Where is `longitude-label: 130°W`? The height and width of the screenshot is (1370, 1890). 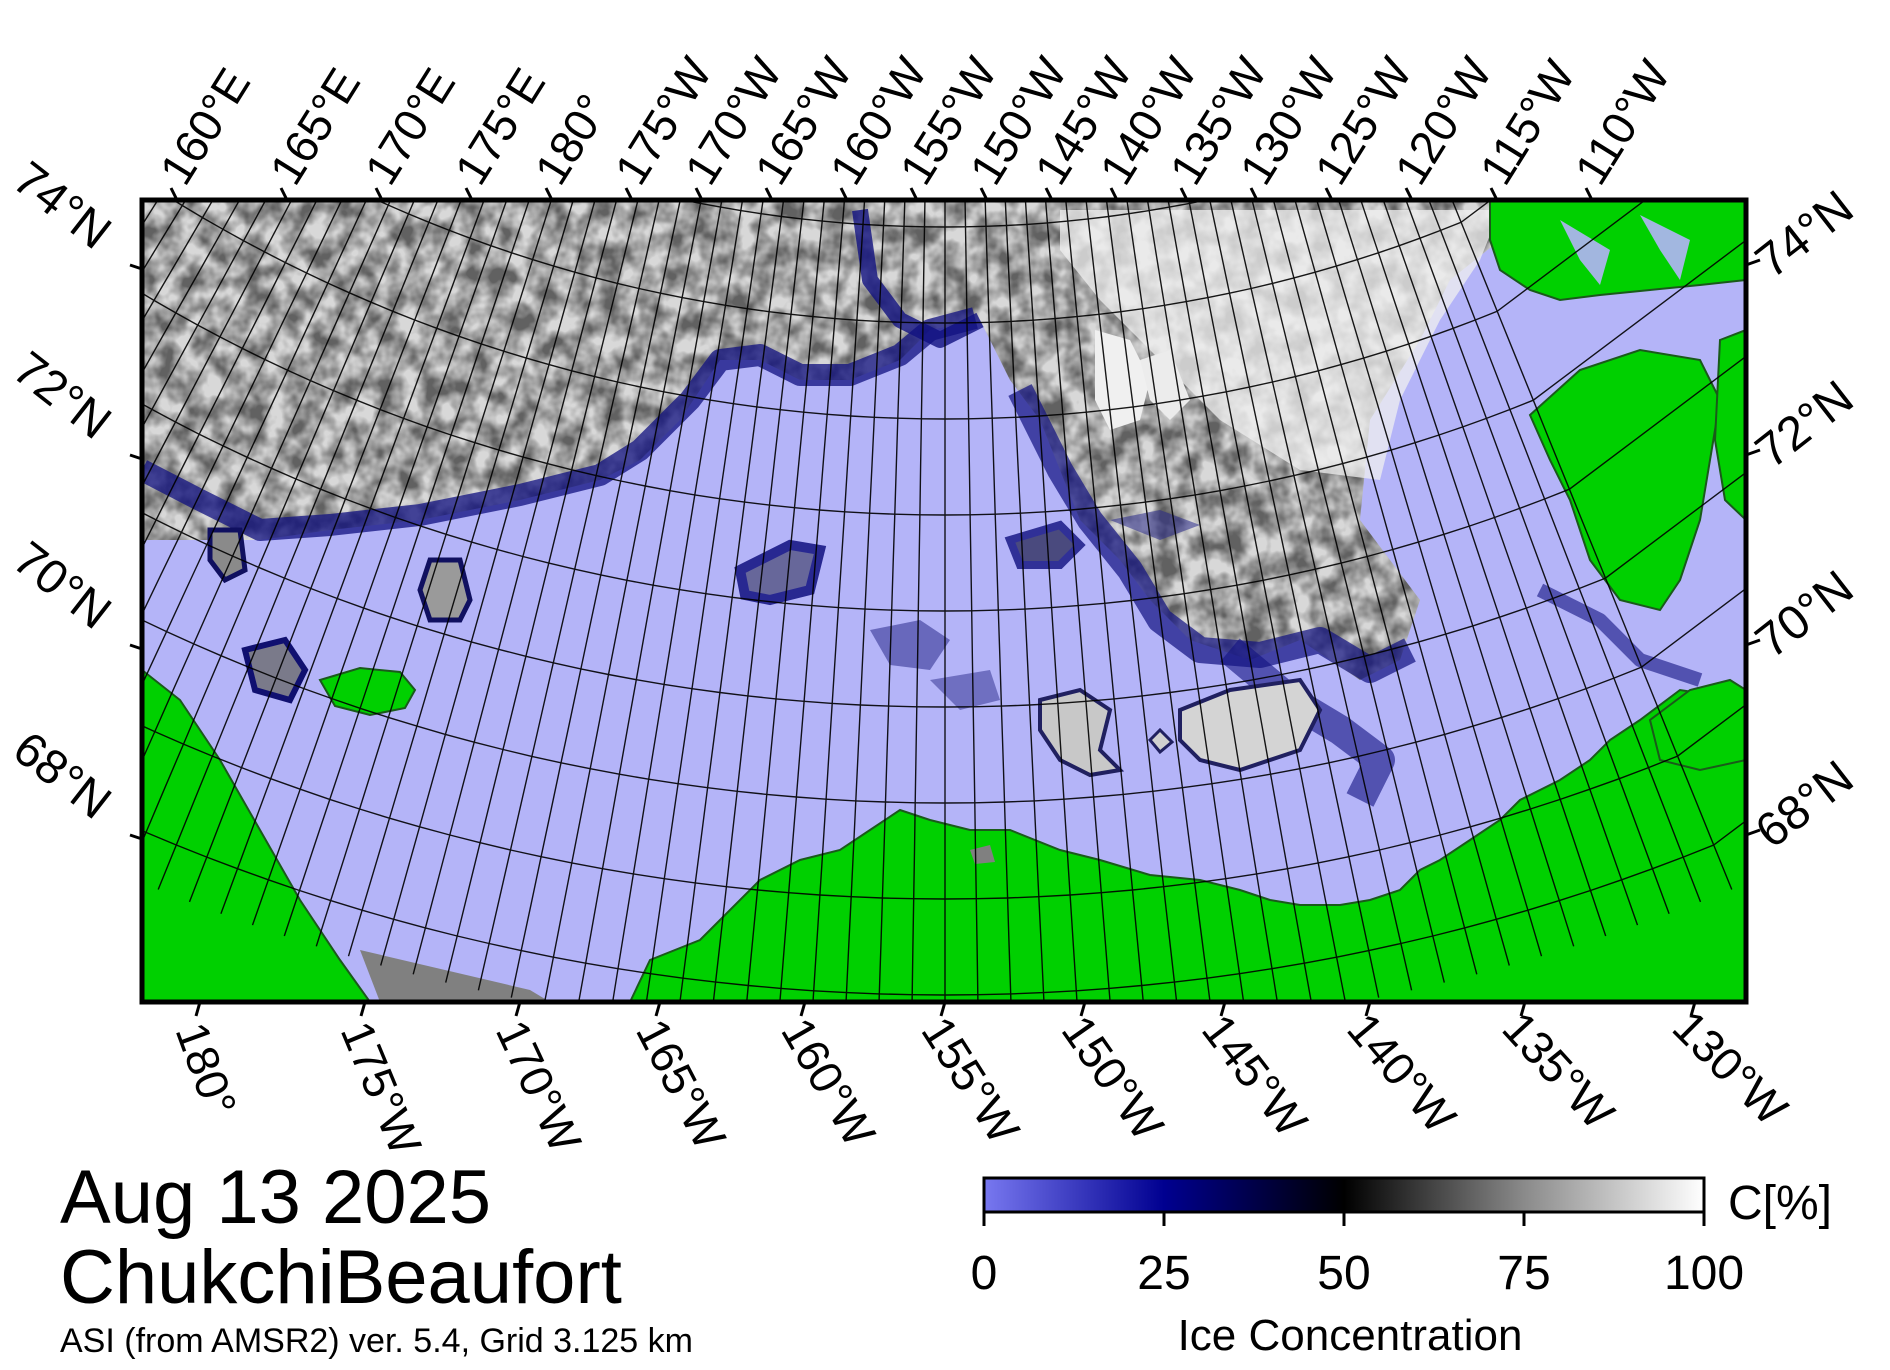 longitude-label: 130°W is located at coordinates (1730, 1067).